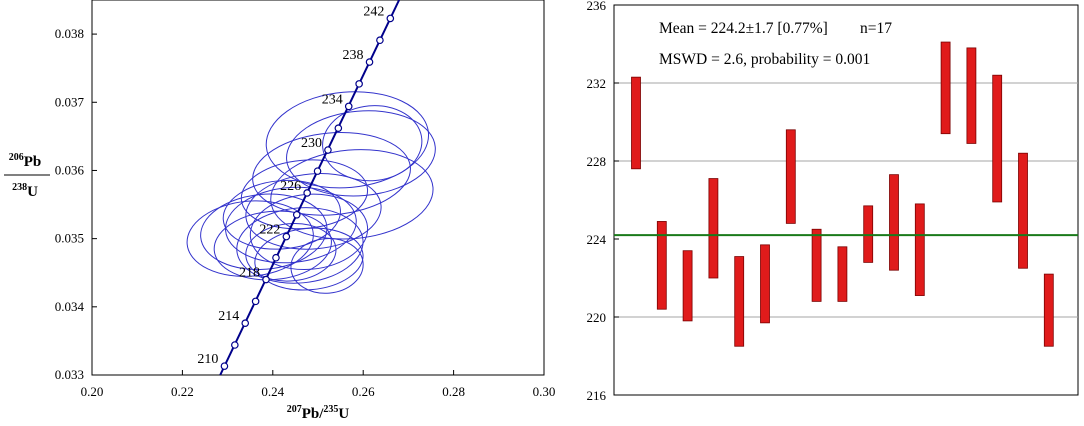 This screenshot has width=1084, height=426. What do you see at coordinates (332, 99) in the screenshot?
I see `concordia-age-label-234: 234` at bounding box center [332, 99].